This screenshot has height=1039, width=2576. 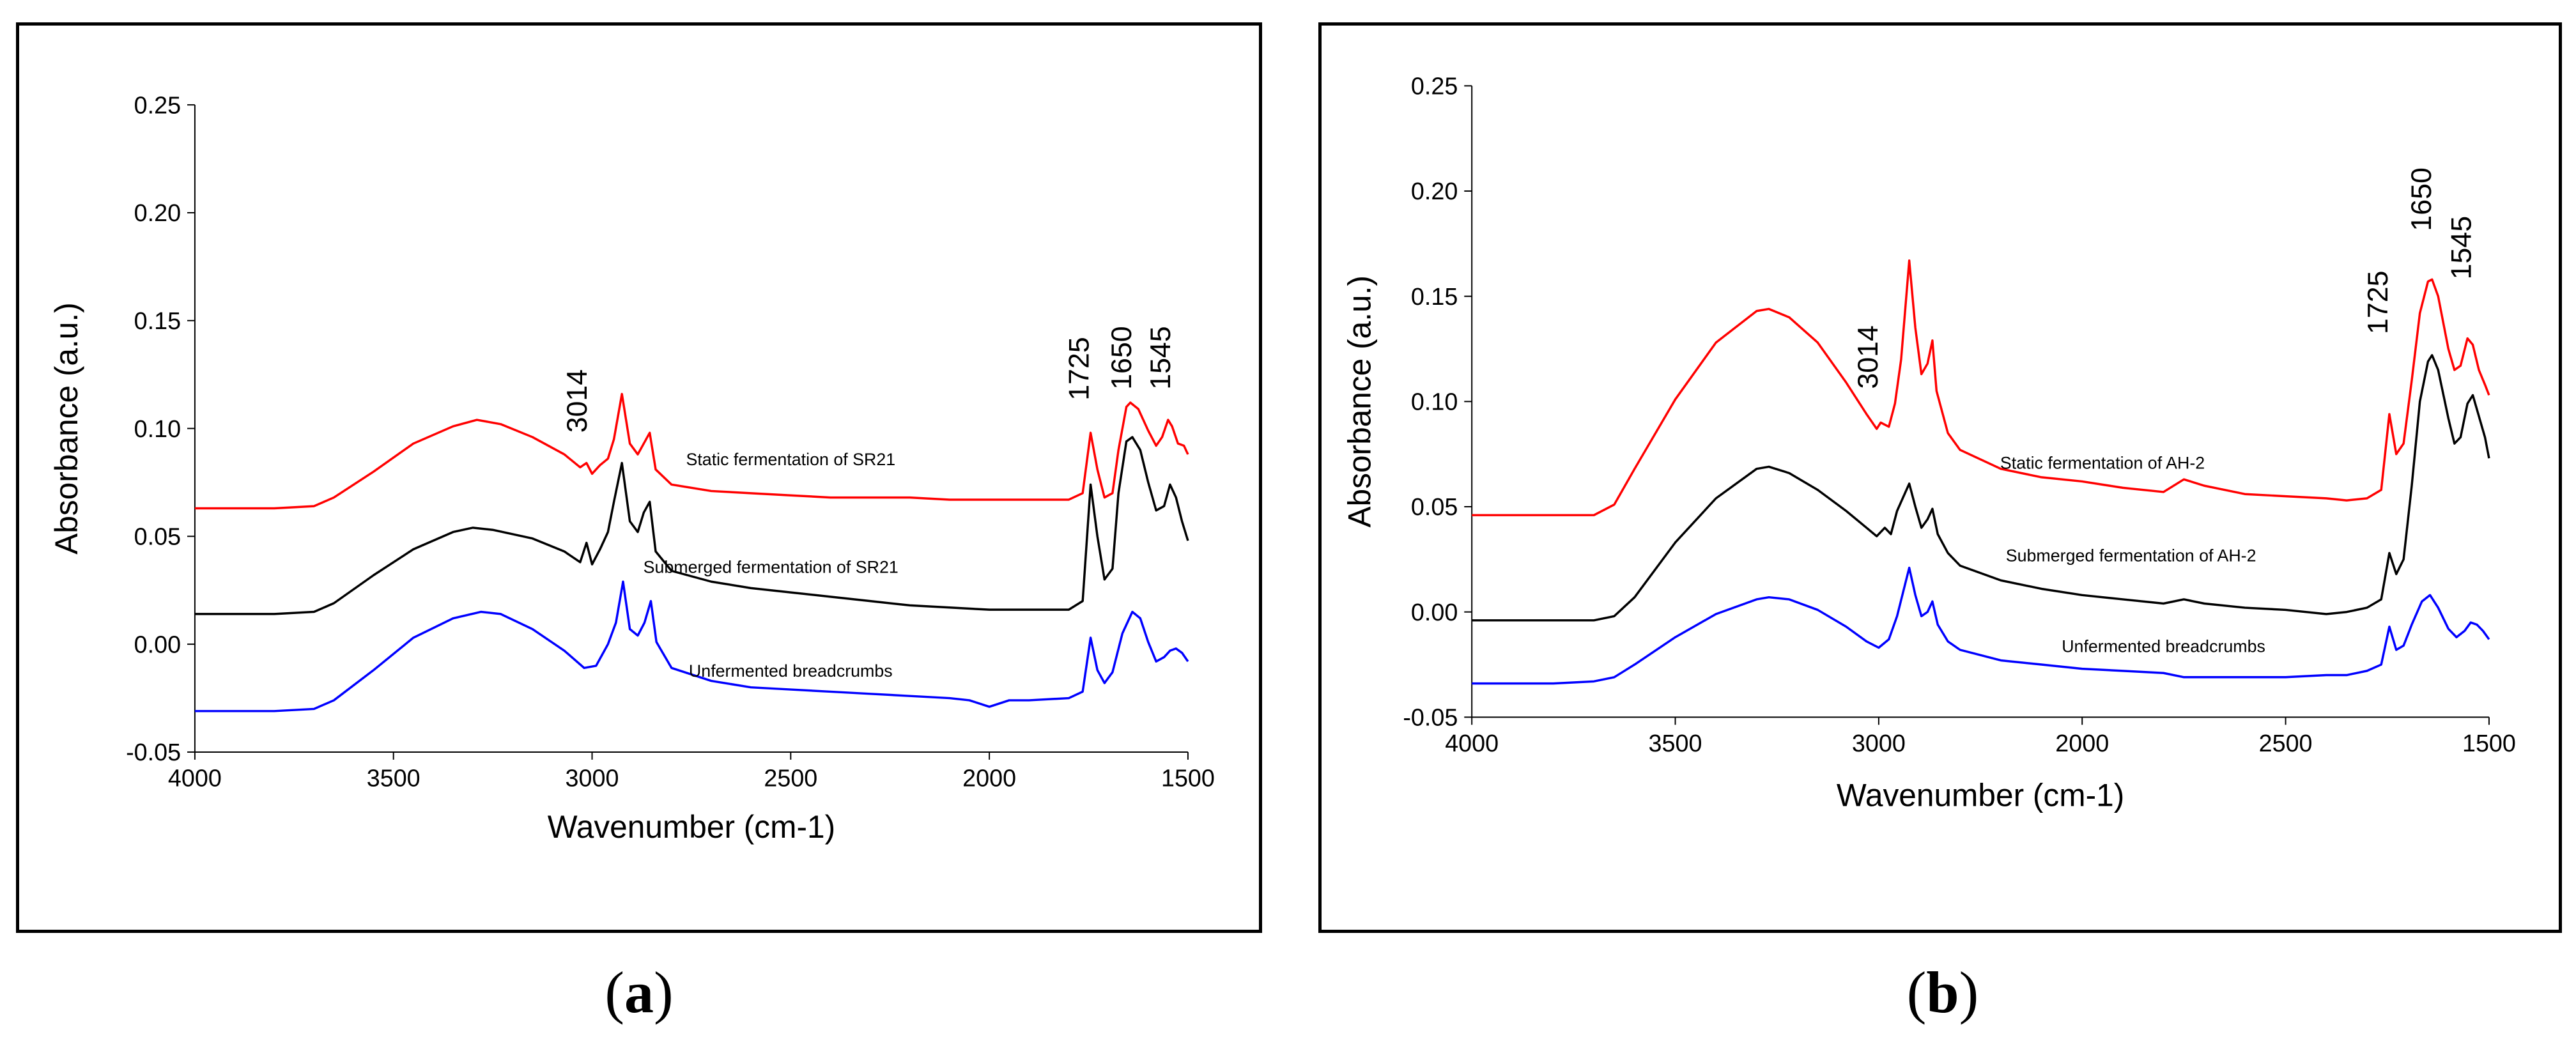 What do you see at coordinates (2131, 556) in the screenshot?
I see `series-label-submerged: Submerged fermentation of AH-2` at bounding box center [2131, 556].